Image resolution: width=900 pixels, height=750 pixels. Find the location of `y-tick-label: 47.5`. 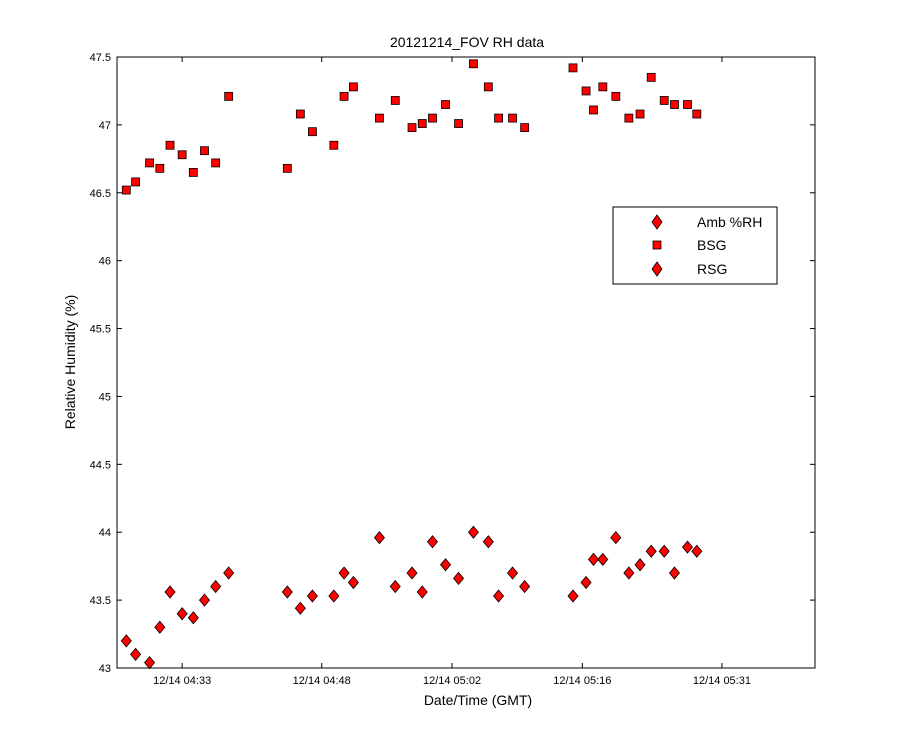

y-tick-label: 47.5 is located at coordinates (100, 58).